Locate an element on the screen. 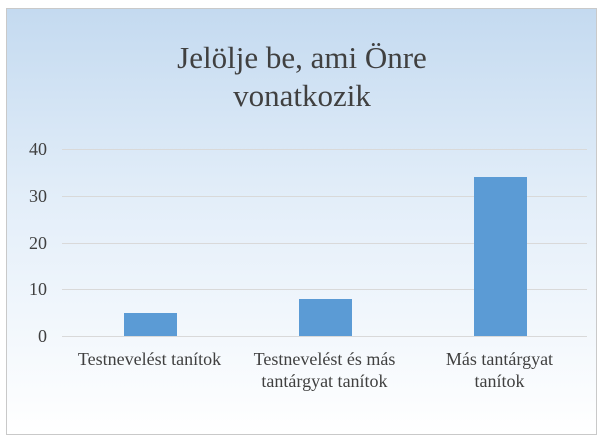 The width and height of the screenshot is (605, 441). y-tick-label: 30 is located at coordinates (38, 195).